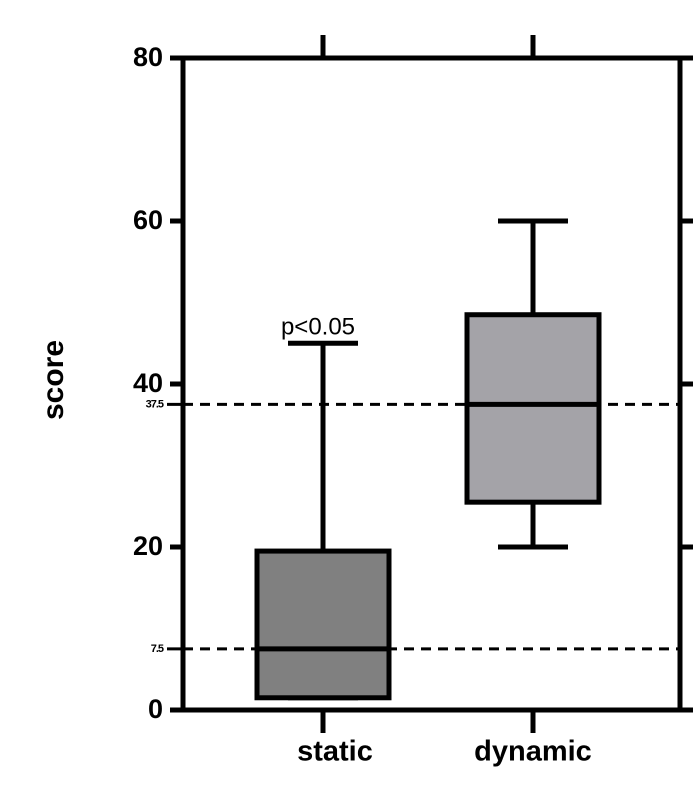 Image resolution: width=697 pixels, height=804 pixels. Describe the element at coordinates (155, 404) in the screenshot. I see `reference-label: 37.5` at that location.